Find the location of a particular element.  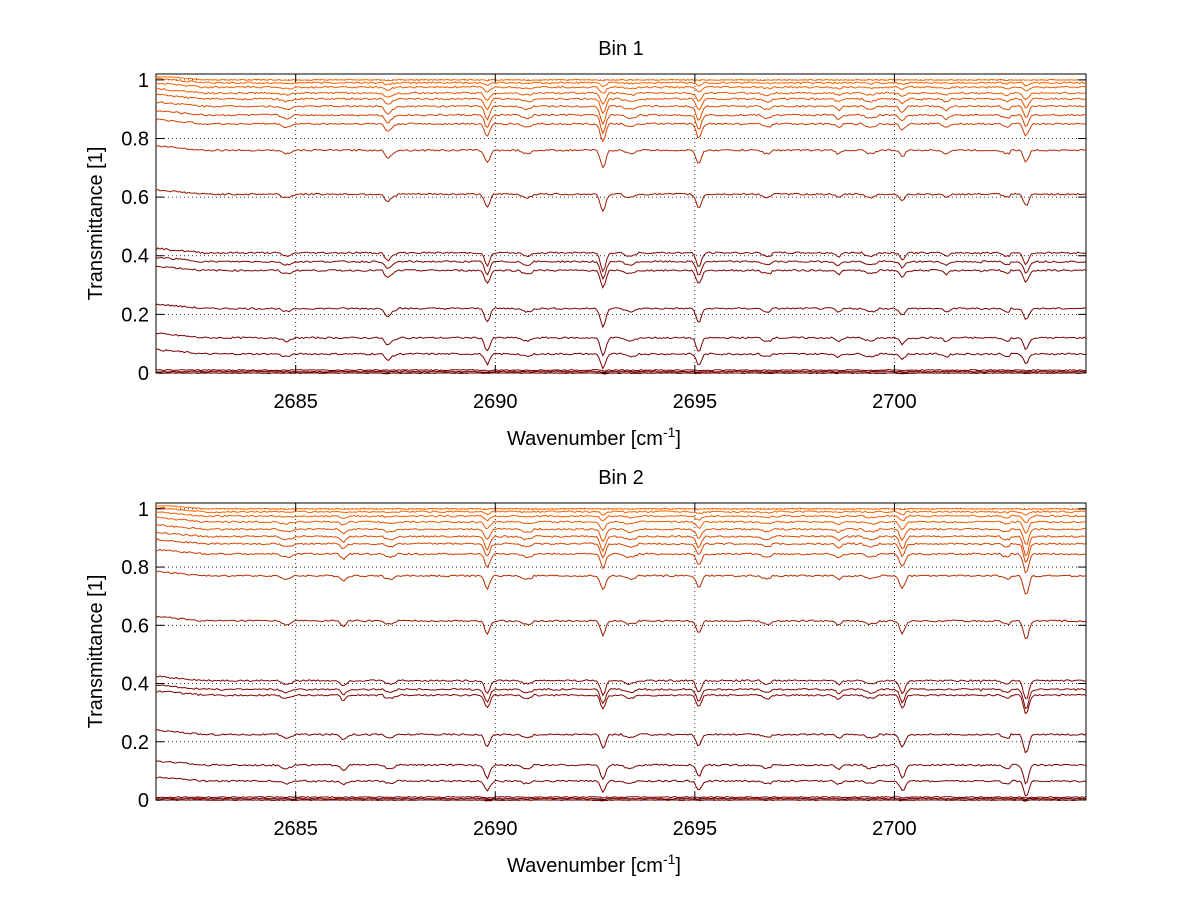

chart-title: Bin 2 is located at coordinates (621, 478).